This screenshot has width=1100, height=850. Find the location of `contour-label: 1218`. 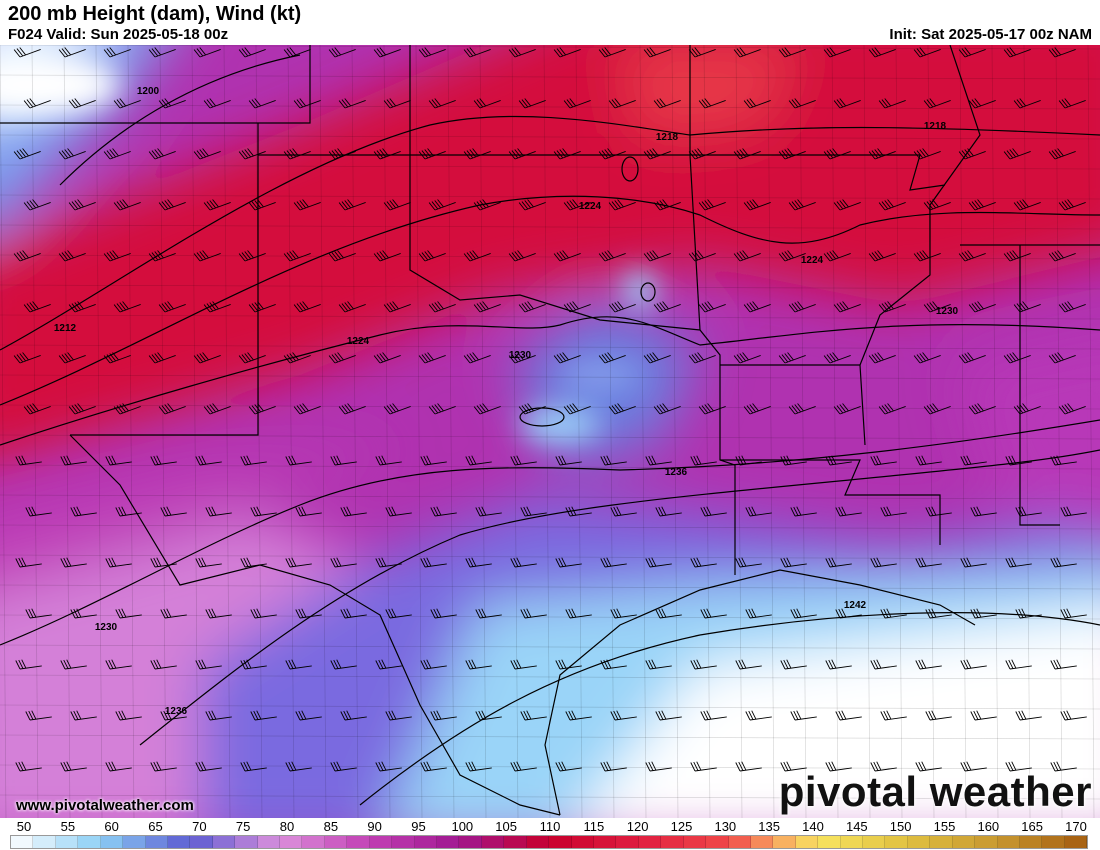

contour-label: 1218 is located at coordinates (667, 137).